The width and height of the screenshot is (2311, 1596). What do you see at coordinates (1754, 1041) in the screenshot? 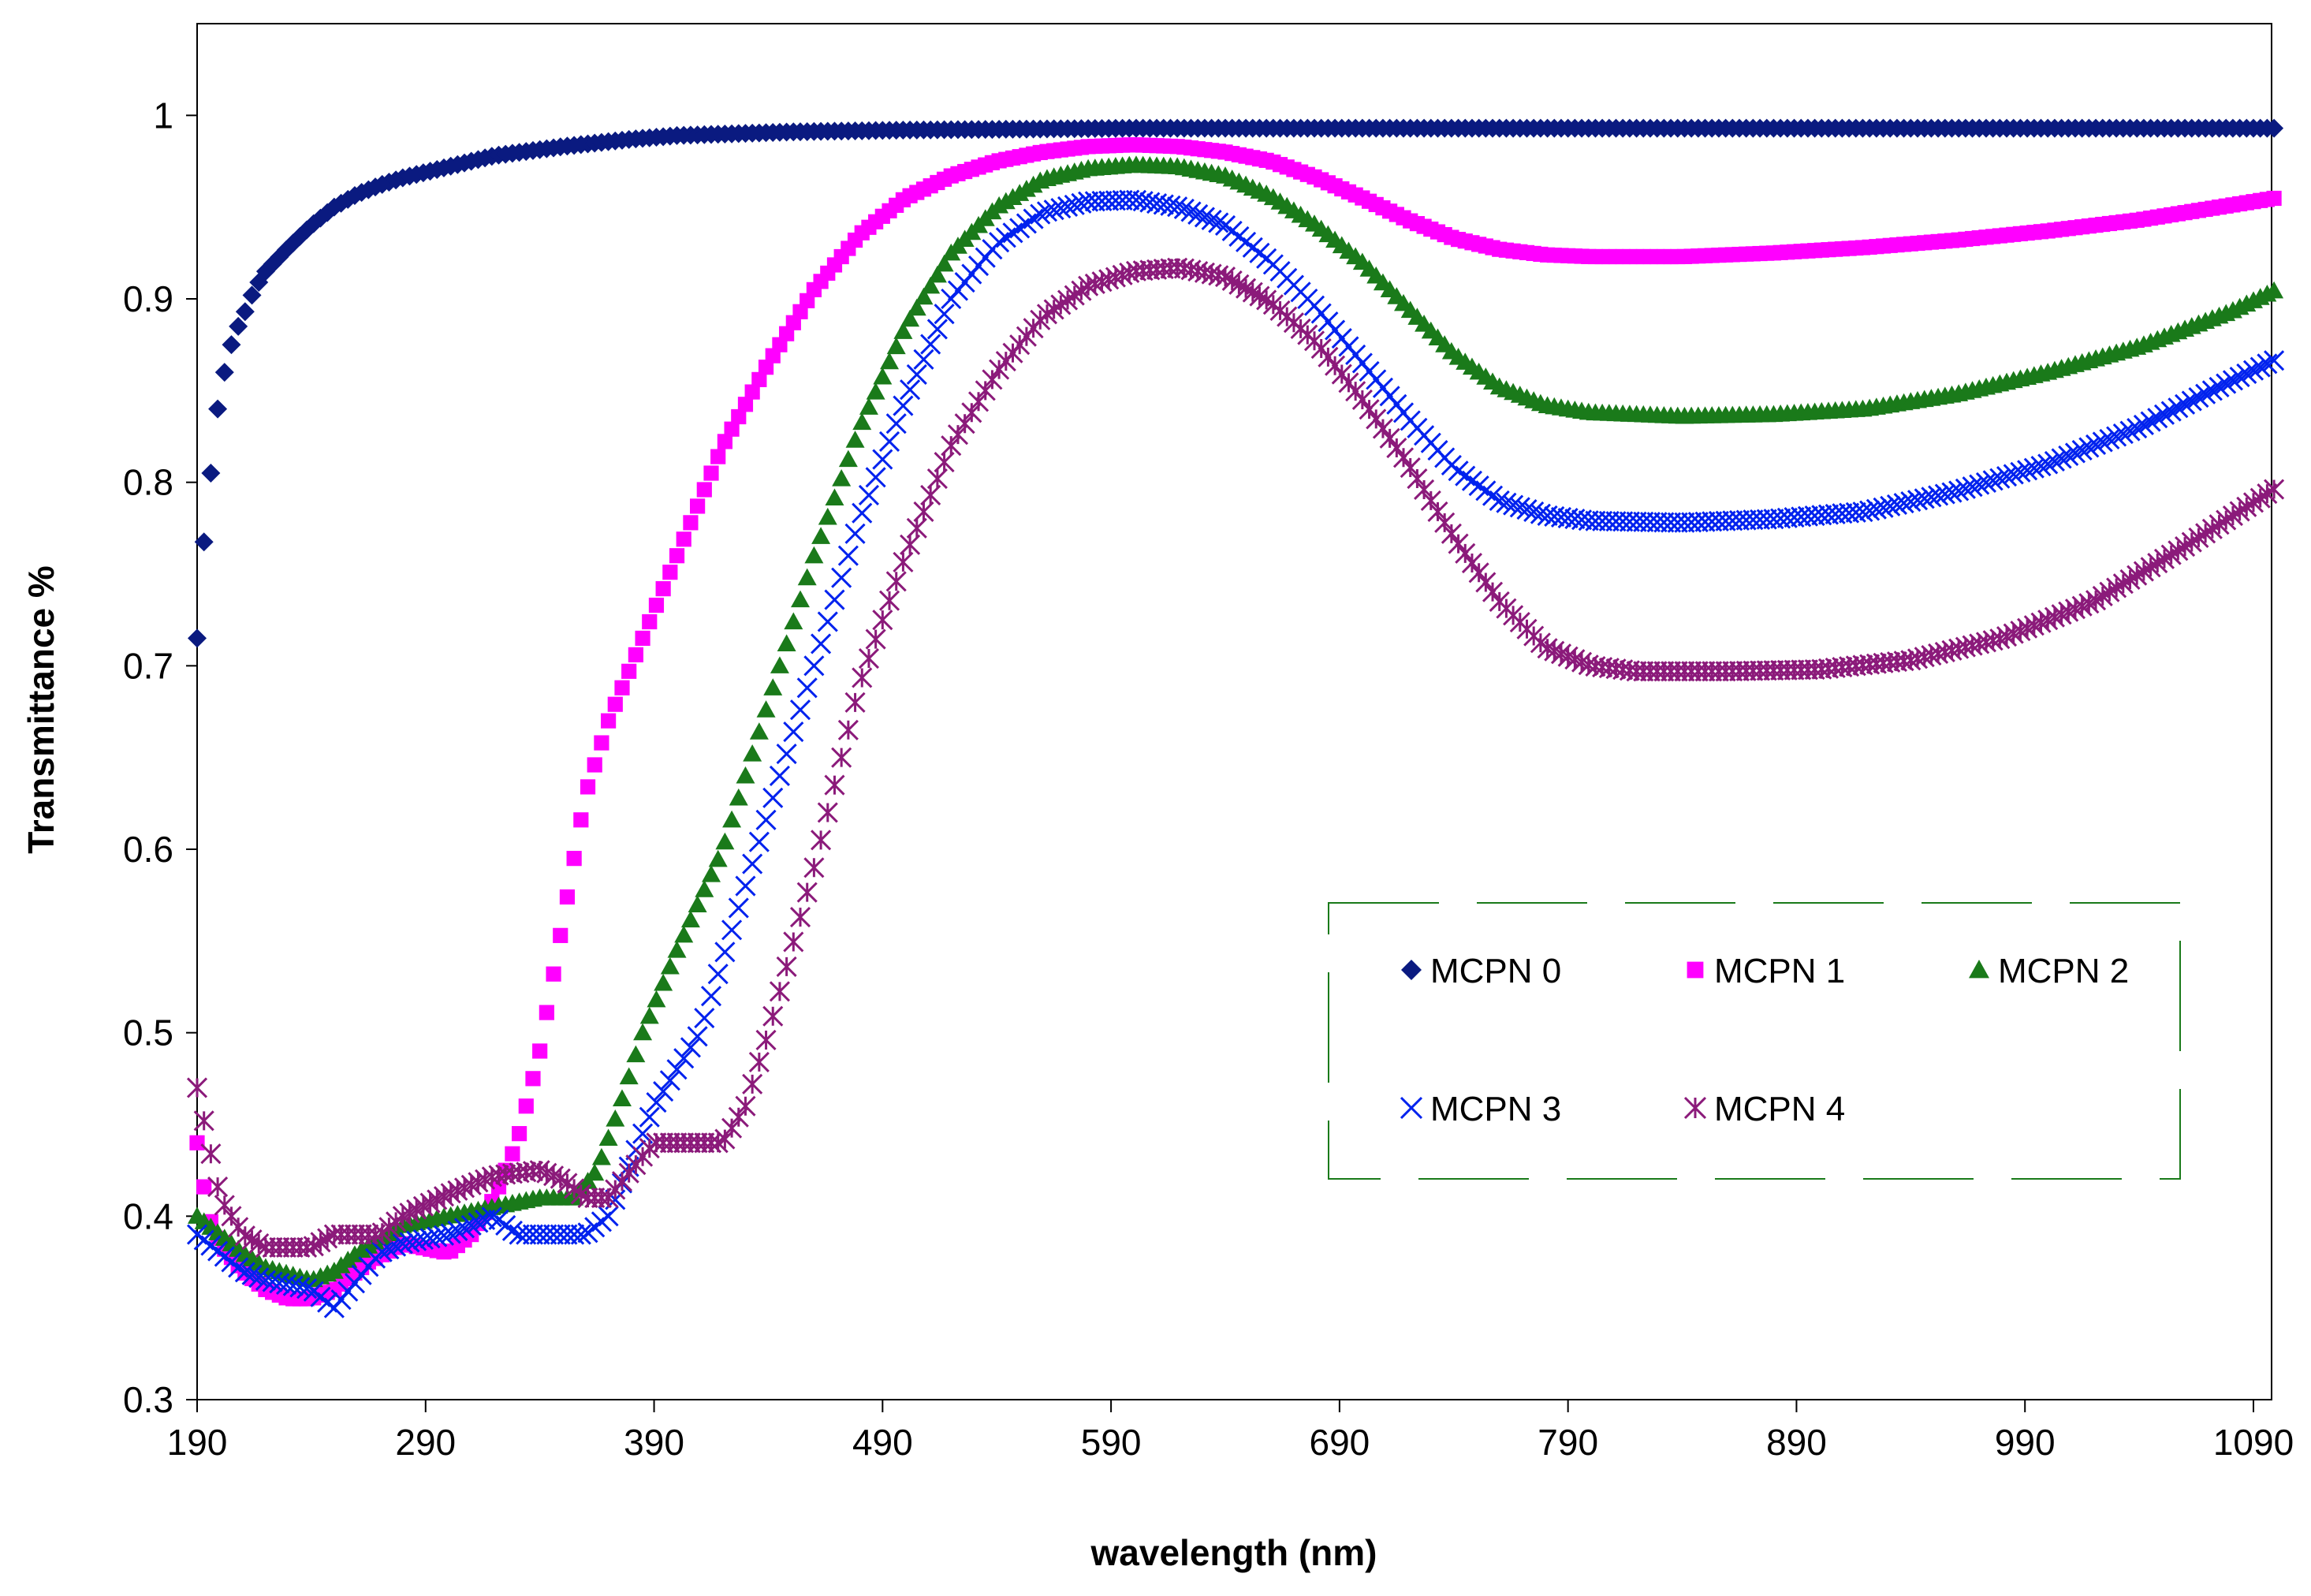
I see `legend-frame` at bounding box center [1754, 1041].